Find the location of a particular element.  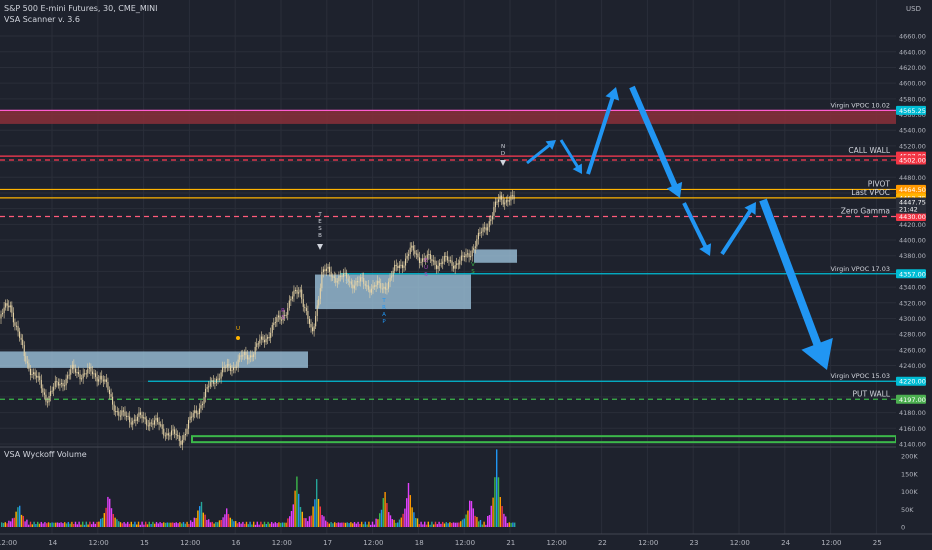

time-tick-label: 12:00 is located at coordinates (740, 543).